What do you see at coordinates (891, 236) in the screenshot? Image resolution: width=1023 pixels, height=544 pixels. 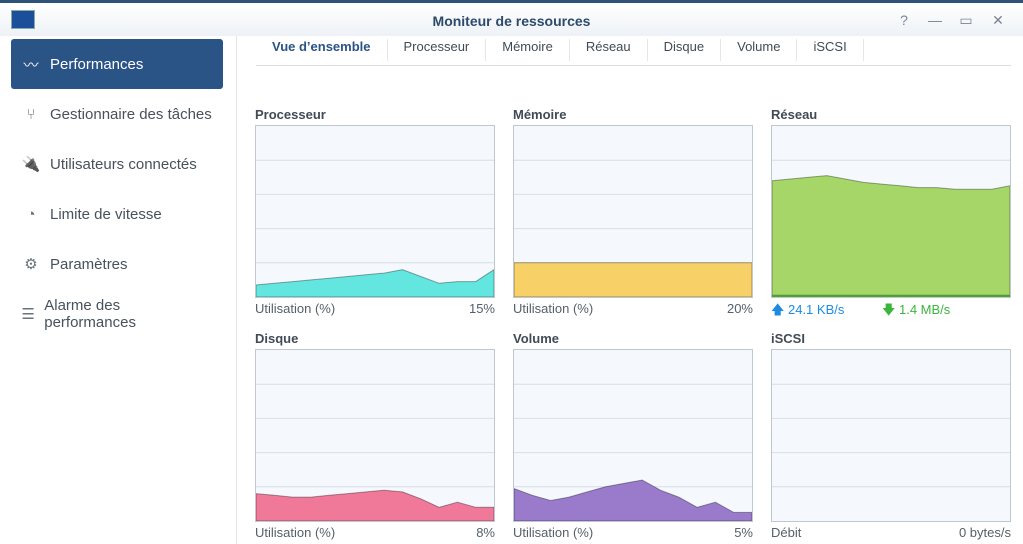 I see `net-series-download` at bounding box center [891, 236].